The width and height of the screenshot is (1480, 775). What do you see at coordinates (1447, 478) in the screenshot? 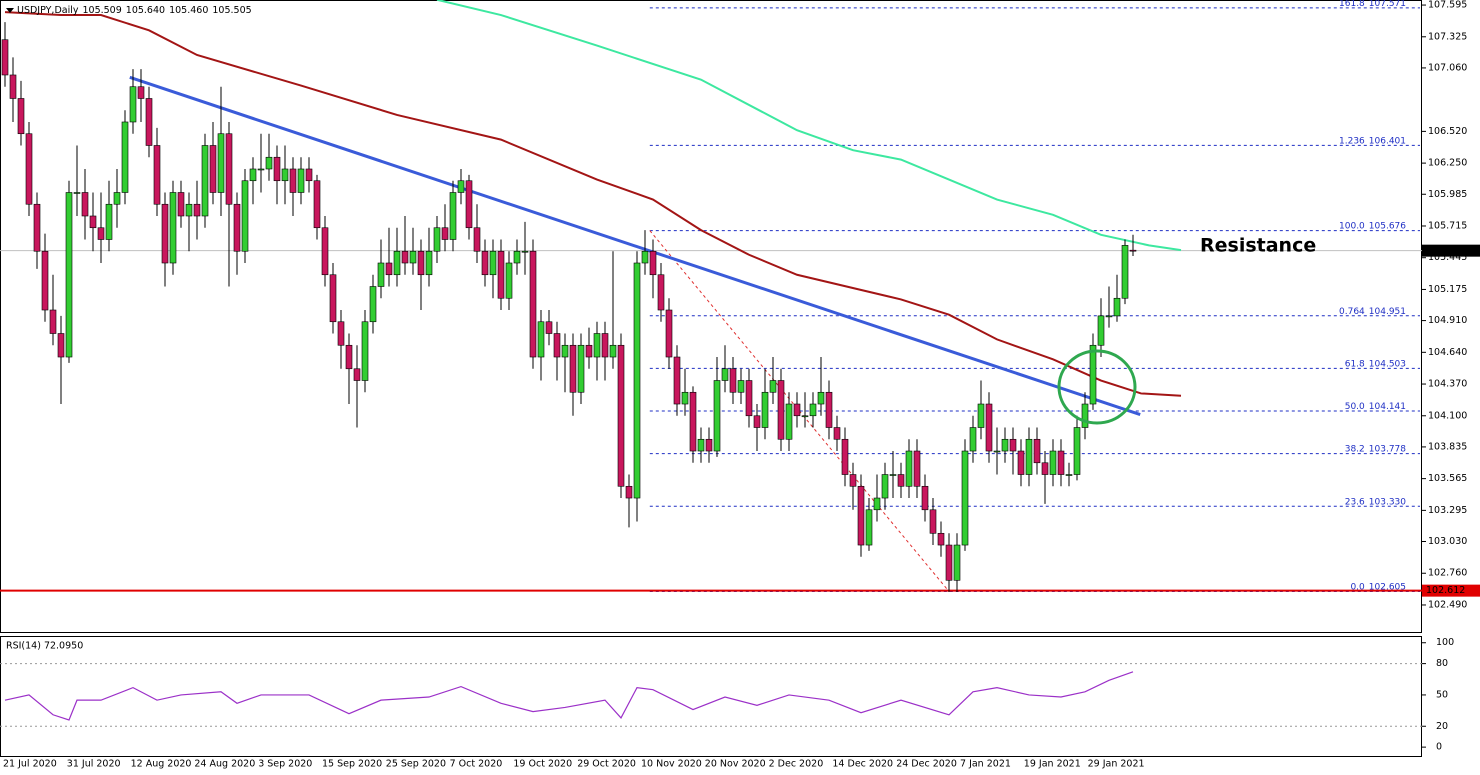
I see `y-tick-label: 103.565` at bounding box center [1447, 478].